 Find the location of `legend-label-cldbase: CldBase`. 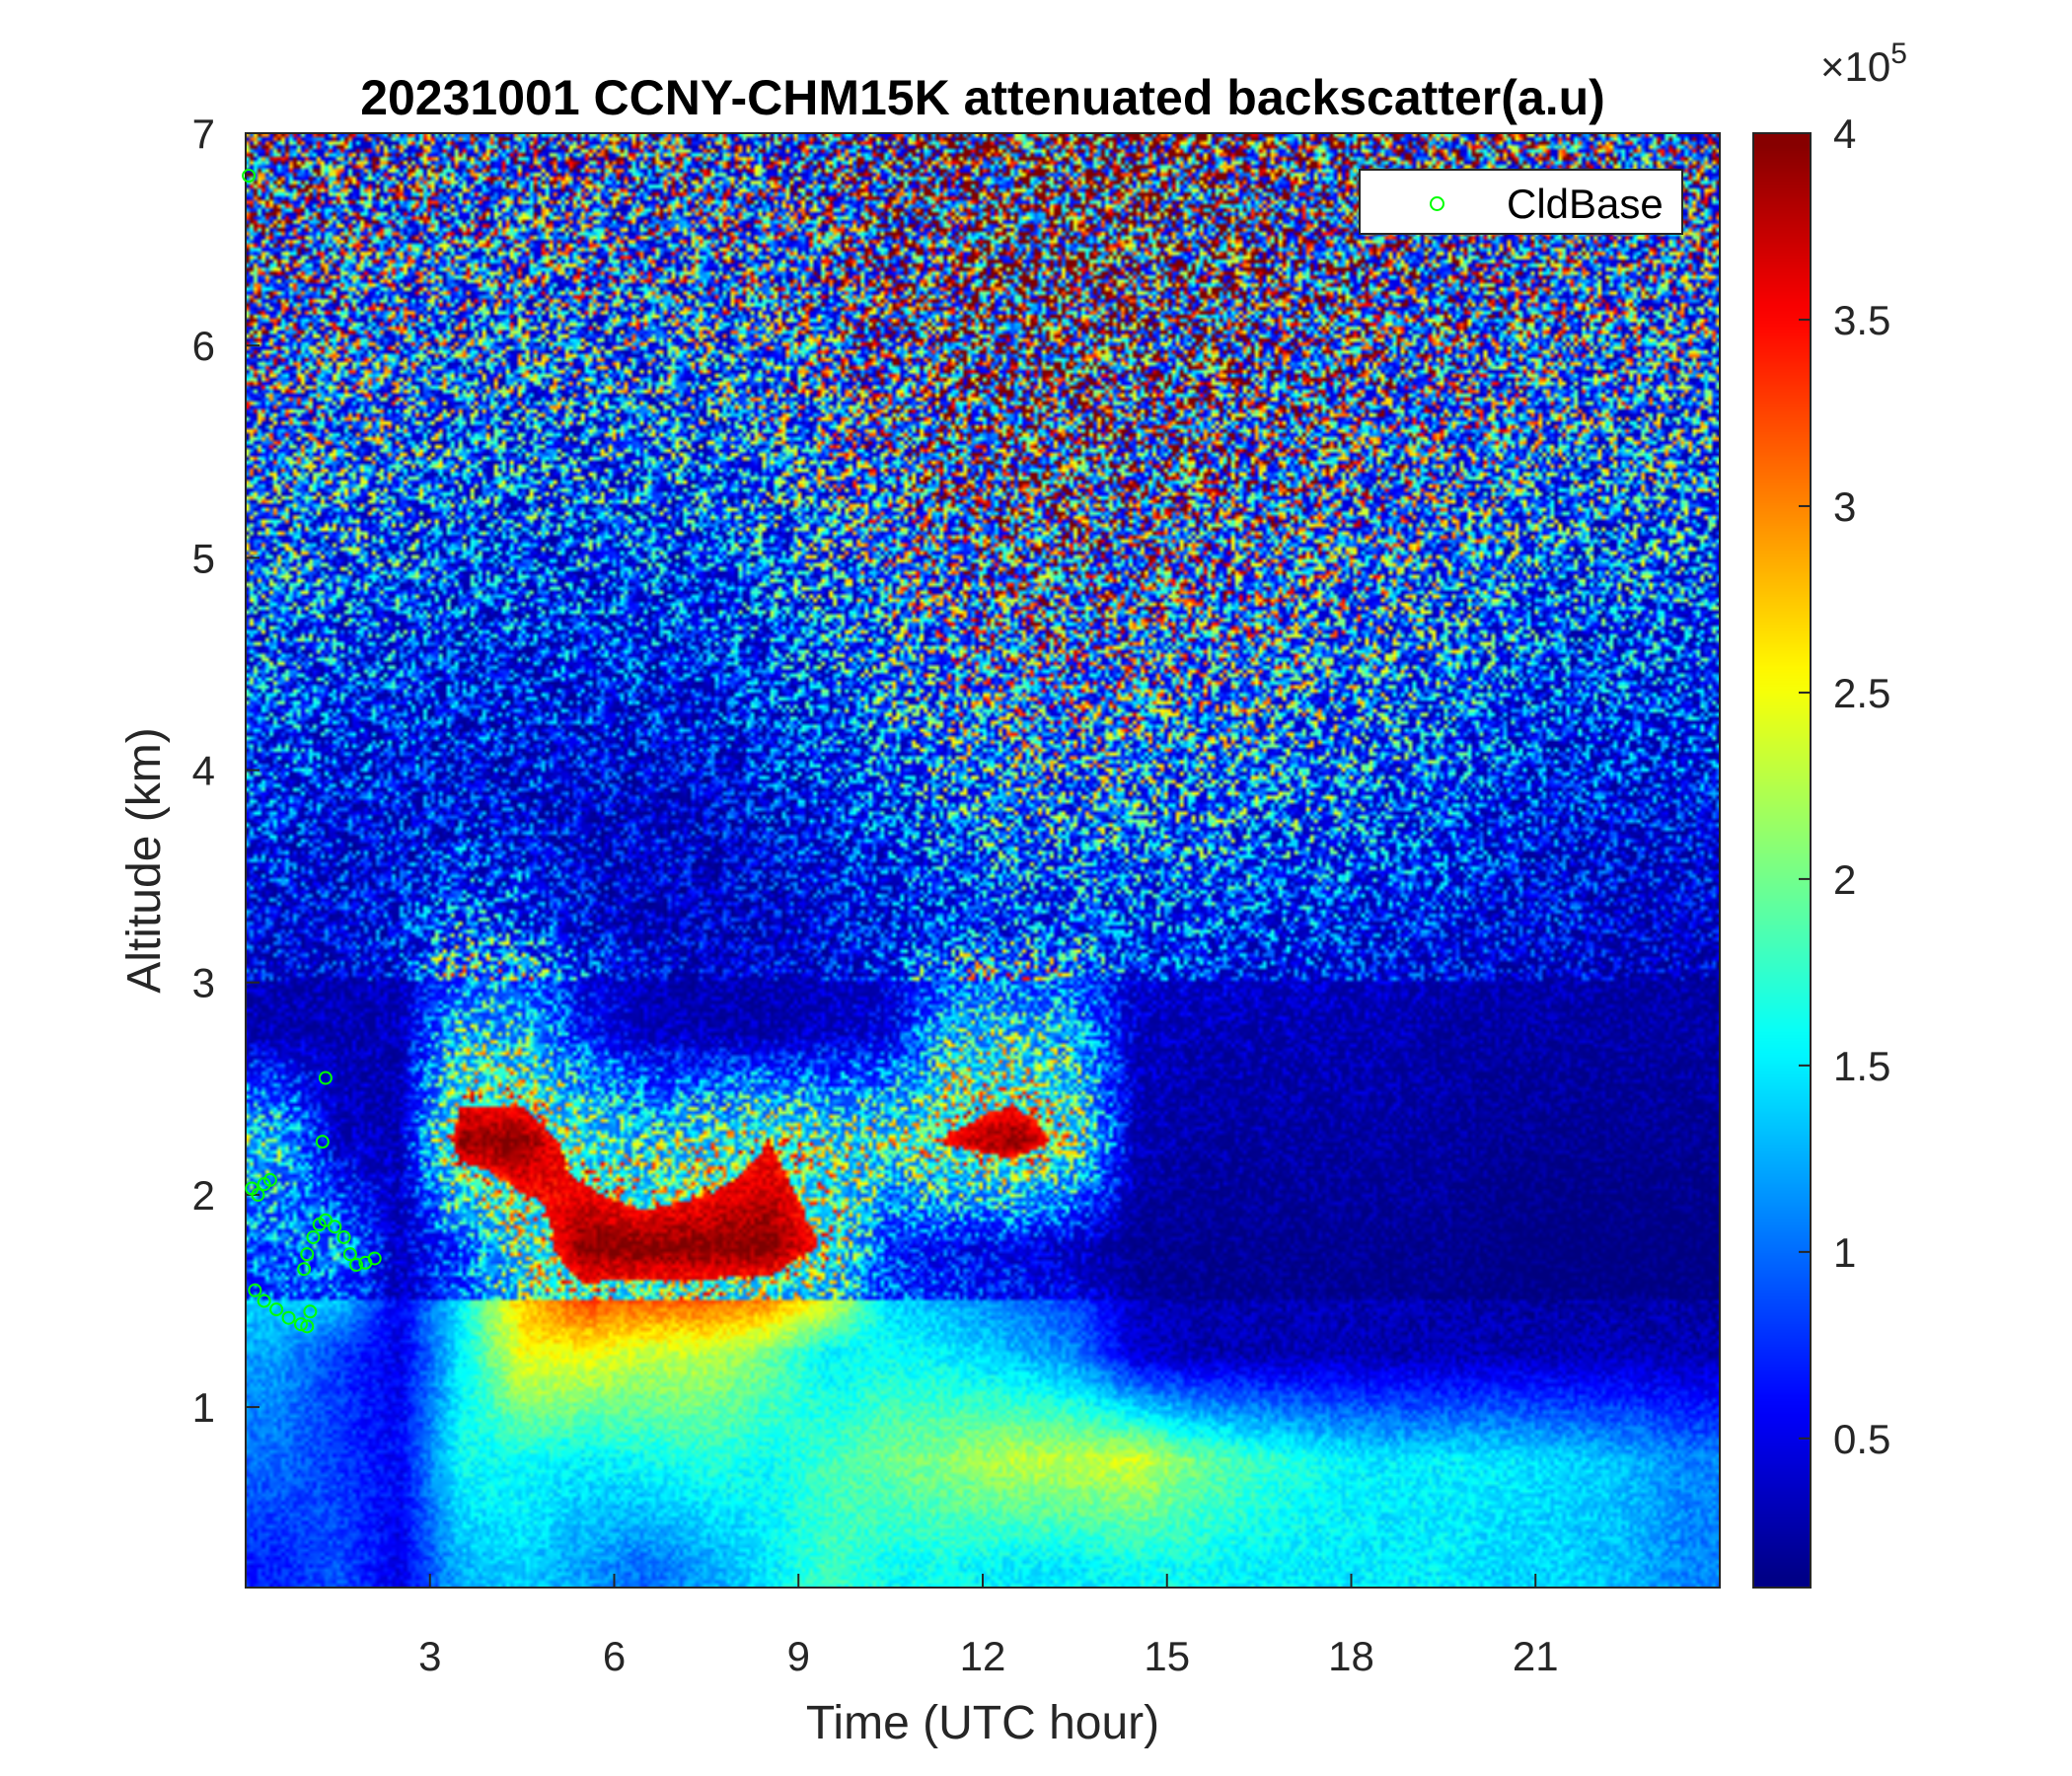

legend-label-cldbase: CldBase is located at coordinates (1586, 204).